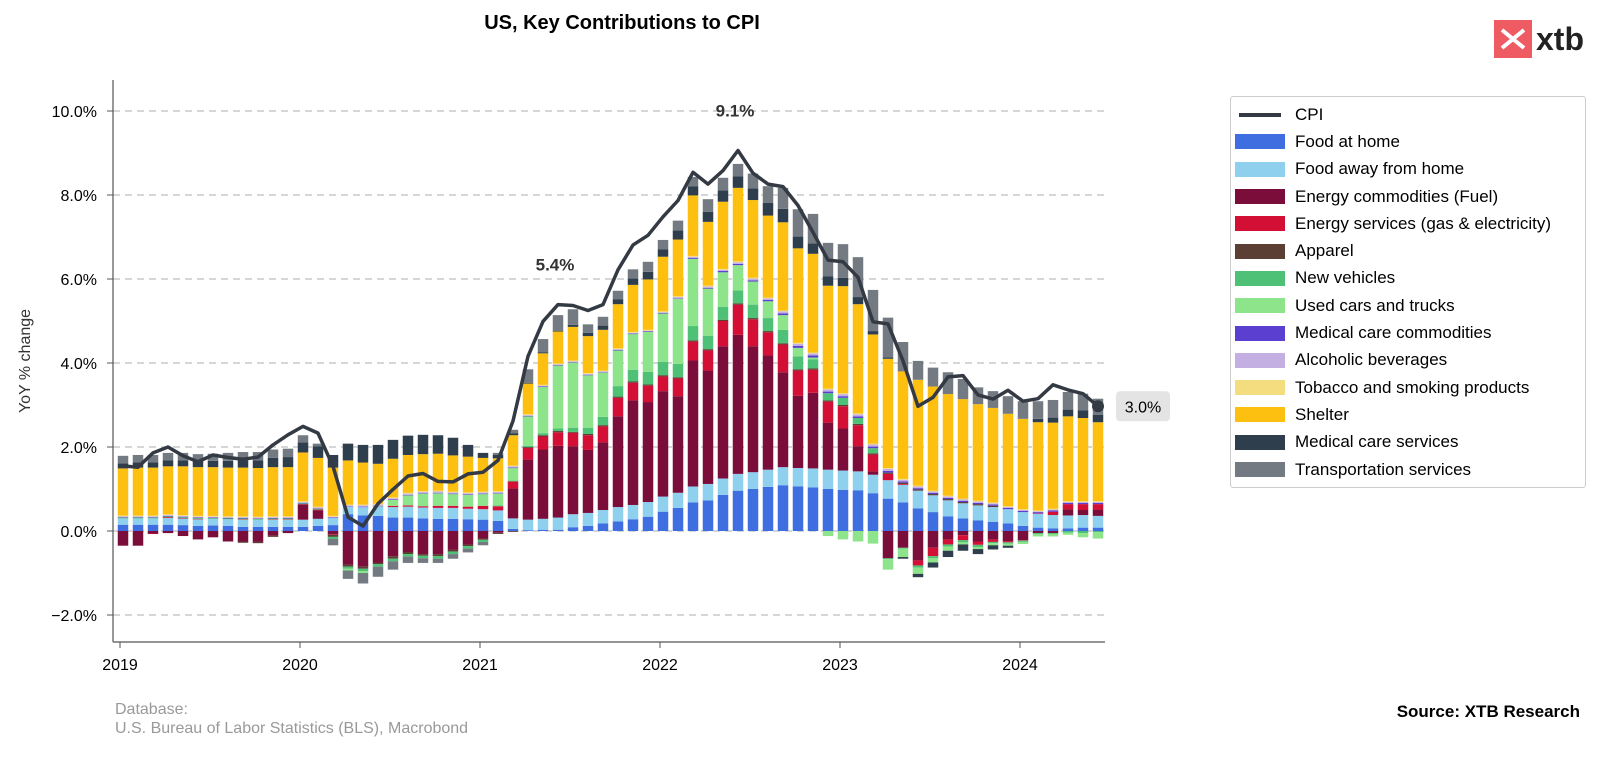 This screenshot has height=759, width=1600. What do you see at coordinates (1020, 665) in the screenshot?
I see `x-tick-label: 2024` at bounding box center [1020, 665].